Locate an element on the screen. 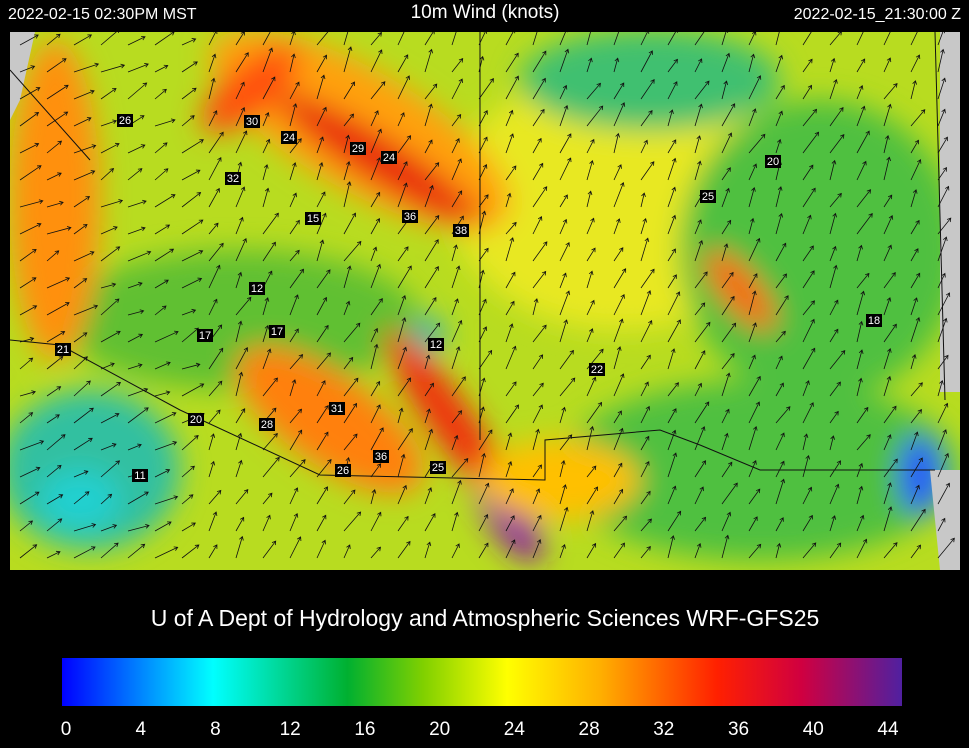 The width and height of the screenshot is (969, 748). colorbar-tick-label: 44 is located at coordinates (888, 729).